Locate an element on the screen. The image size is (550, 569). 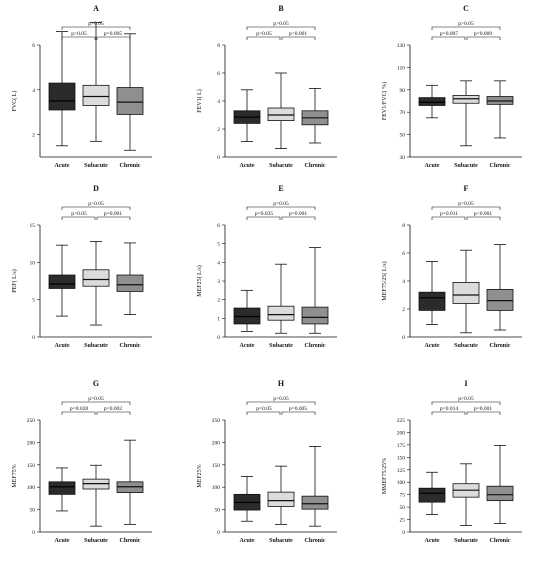
p-value-left: p=0.007 is located at coordinates (449, 34).